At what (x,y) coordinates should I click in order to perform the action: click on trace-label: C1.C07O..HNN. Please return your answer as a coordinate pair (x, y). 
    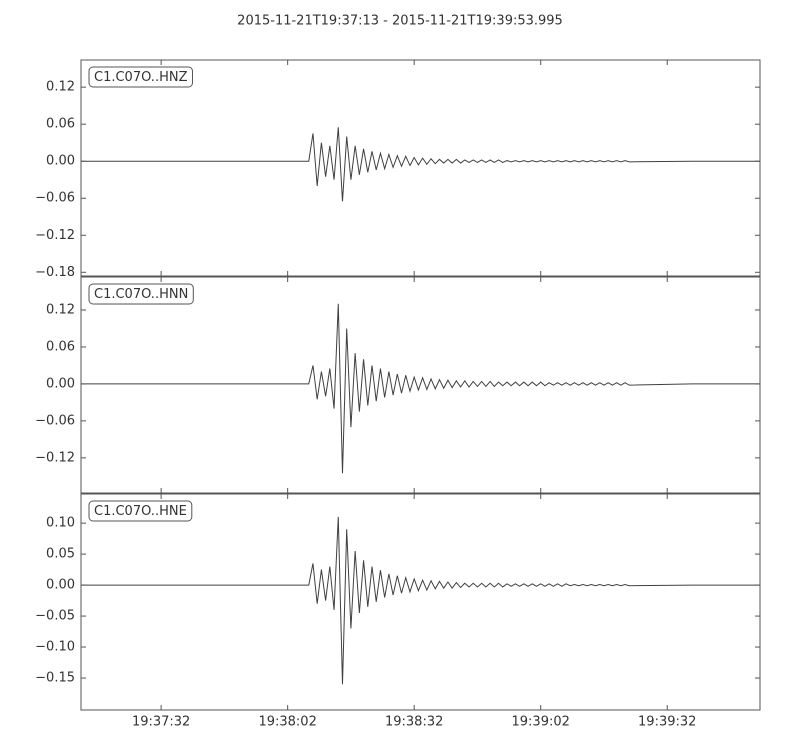
    Looking at the image, I should click on (141, 294).